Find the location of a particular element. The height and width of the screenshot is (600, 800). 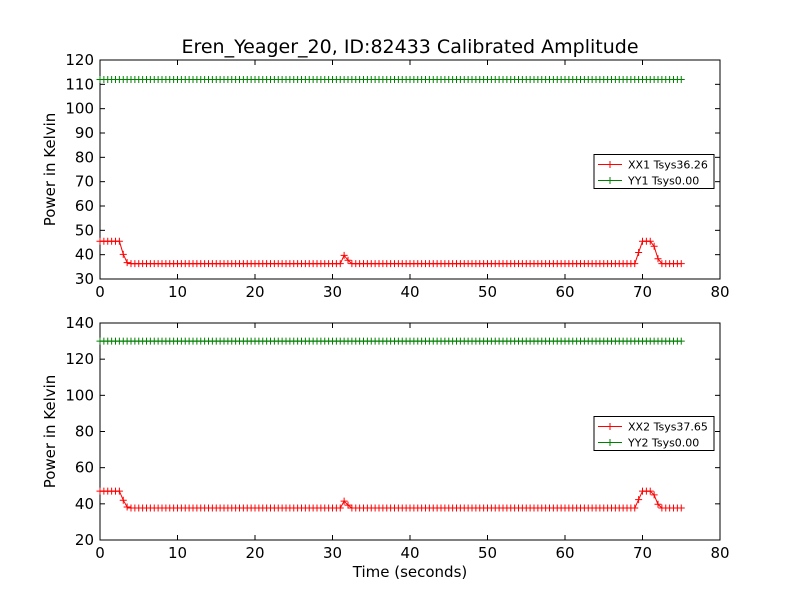

legend: XX1 Tsys36.26 YY1 Tsys0.00 is located at coordinates (654, 171).